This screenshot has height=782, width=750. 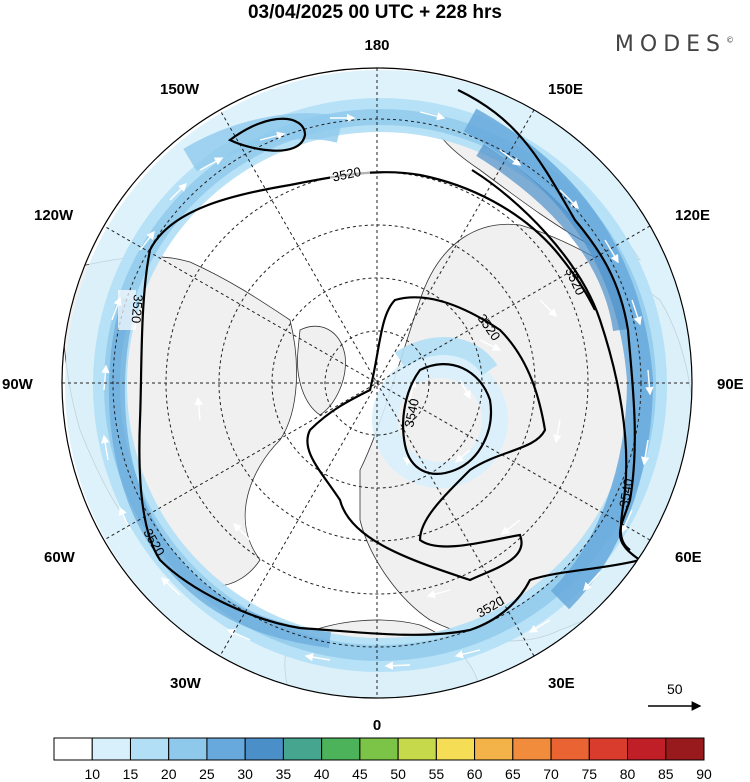 I want to click on colorbar-tick-label: 70, so click(x=551, y=774).